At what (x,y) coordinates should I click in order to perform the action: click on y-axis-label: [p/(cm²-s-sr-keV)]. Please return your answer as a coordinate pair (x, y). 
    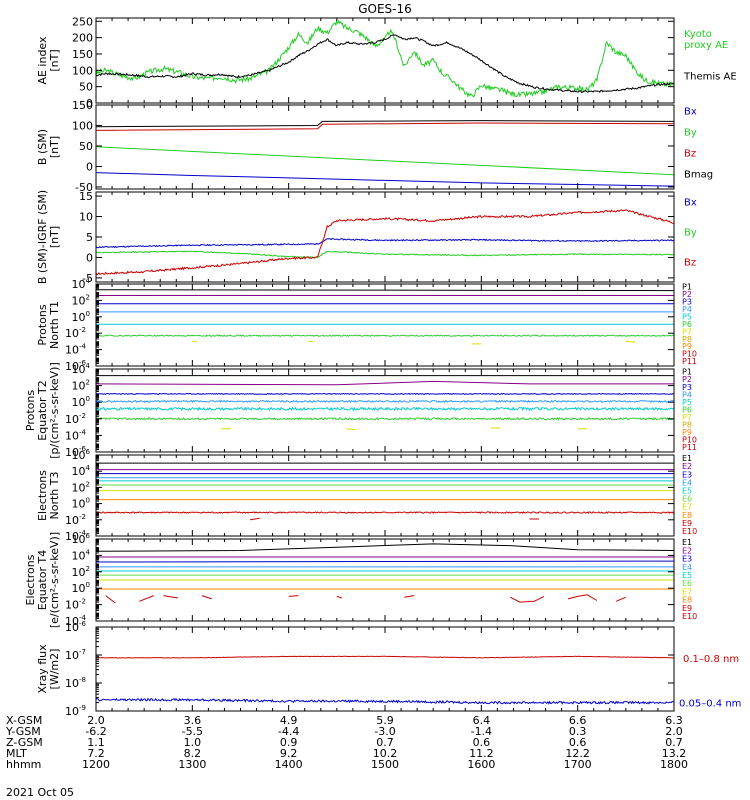
    Looking at the image, I should click on (54, 410).